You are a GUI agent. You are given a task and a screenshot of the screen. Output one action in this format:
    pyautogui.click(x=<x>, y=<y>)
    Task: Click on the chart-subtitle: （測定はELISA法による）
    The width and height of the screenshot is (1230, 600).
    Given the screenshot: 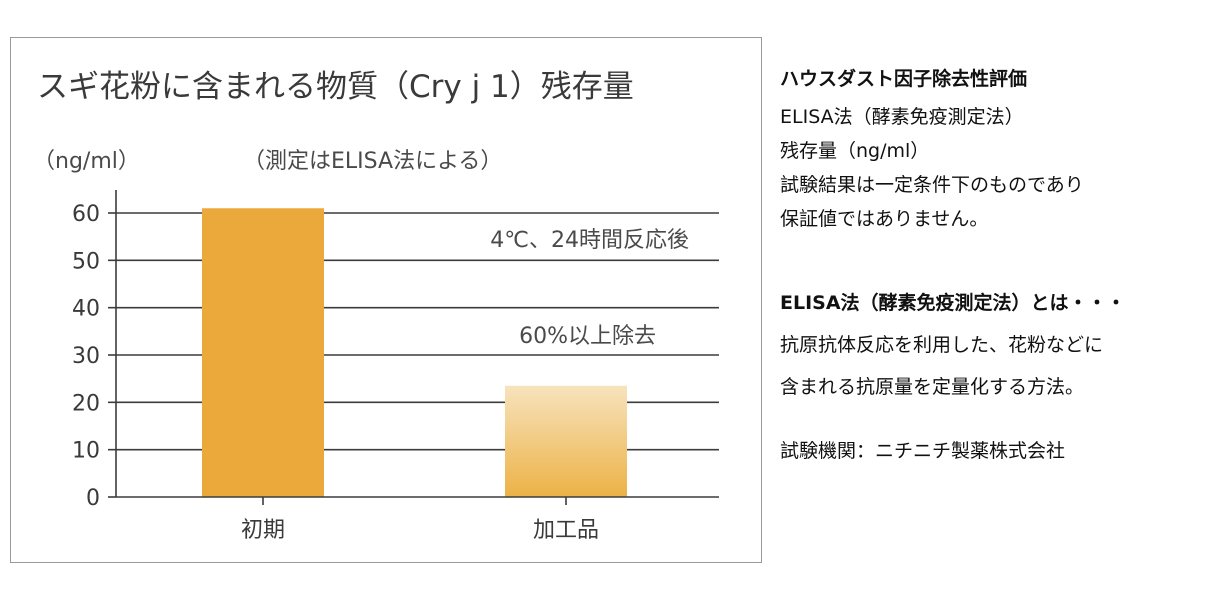 What is the action you would take?
    pyautogui.click(x=372, y=161)
    